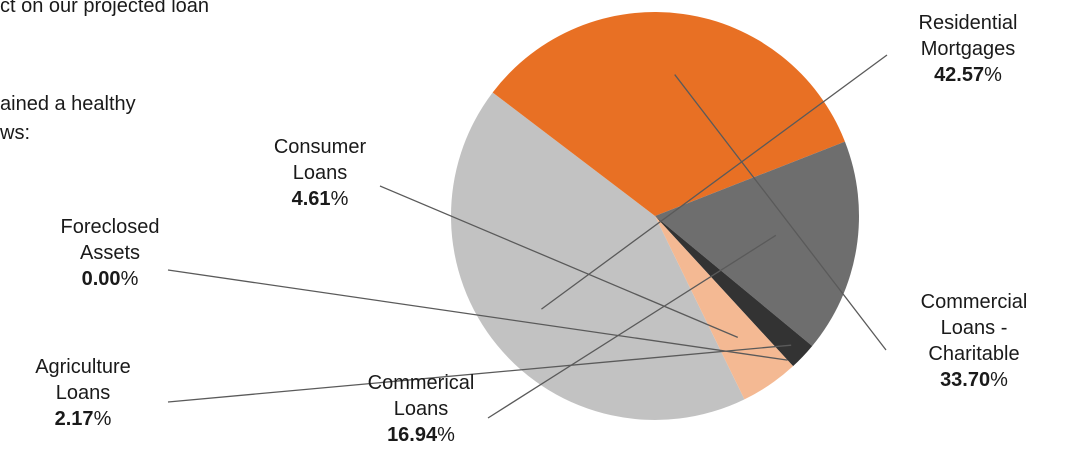  I want to click on slice-value-commercial: 16.94, so click(412, 435).